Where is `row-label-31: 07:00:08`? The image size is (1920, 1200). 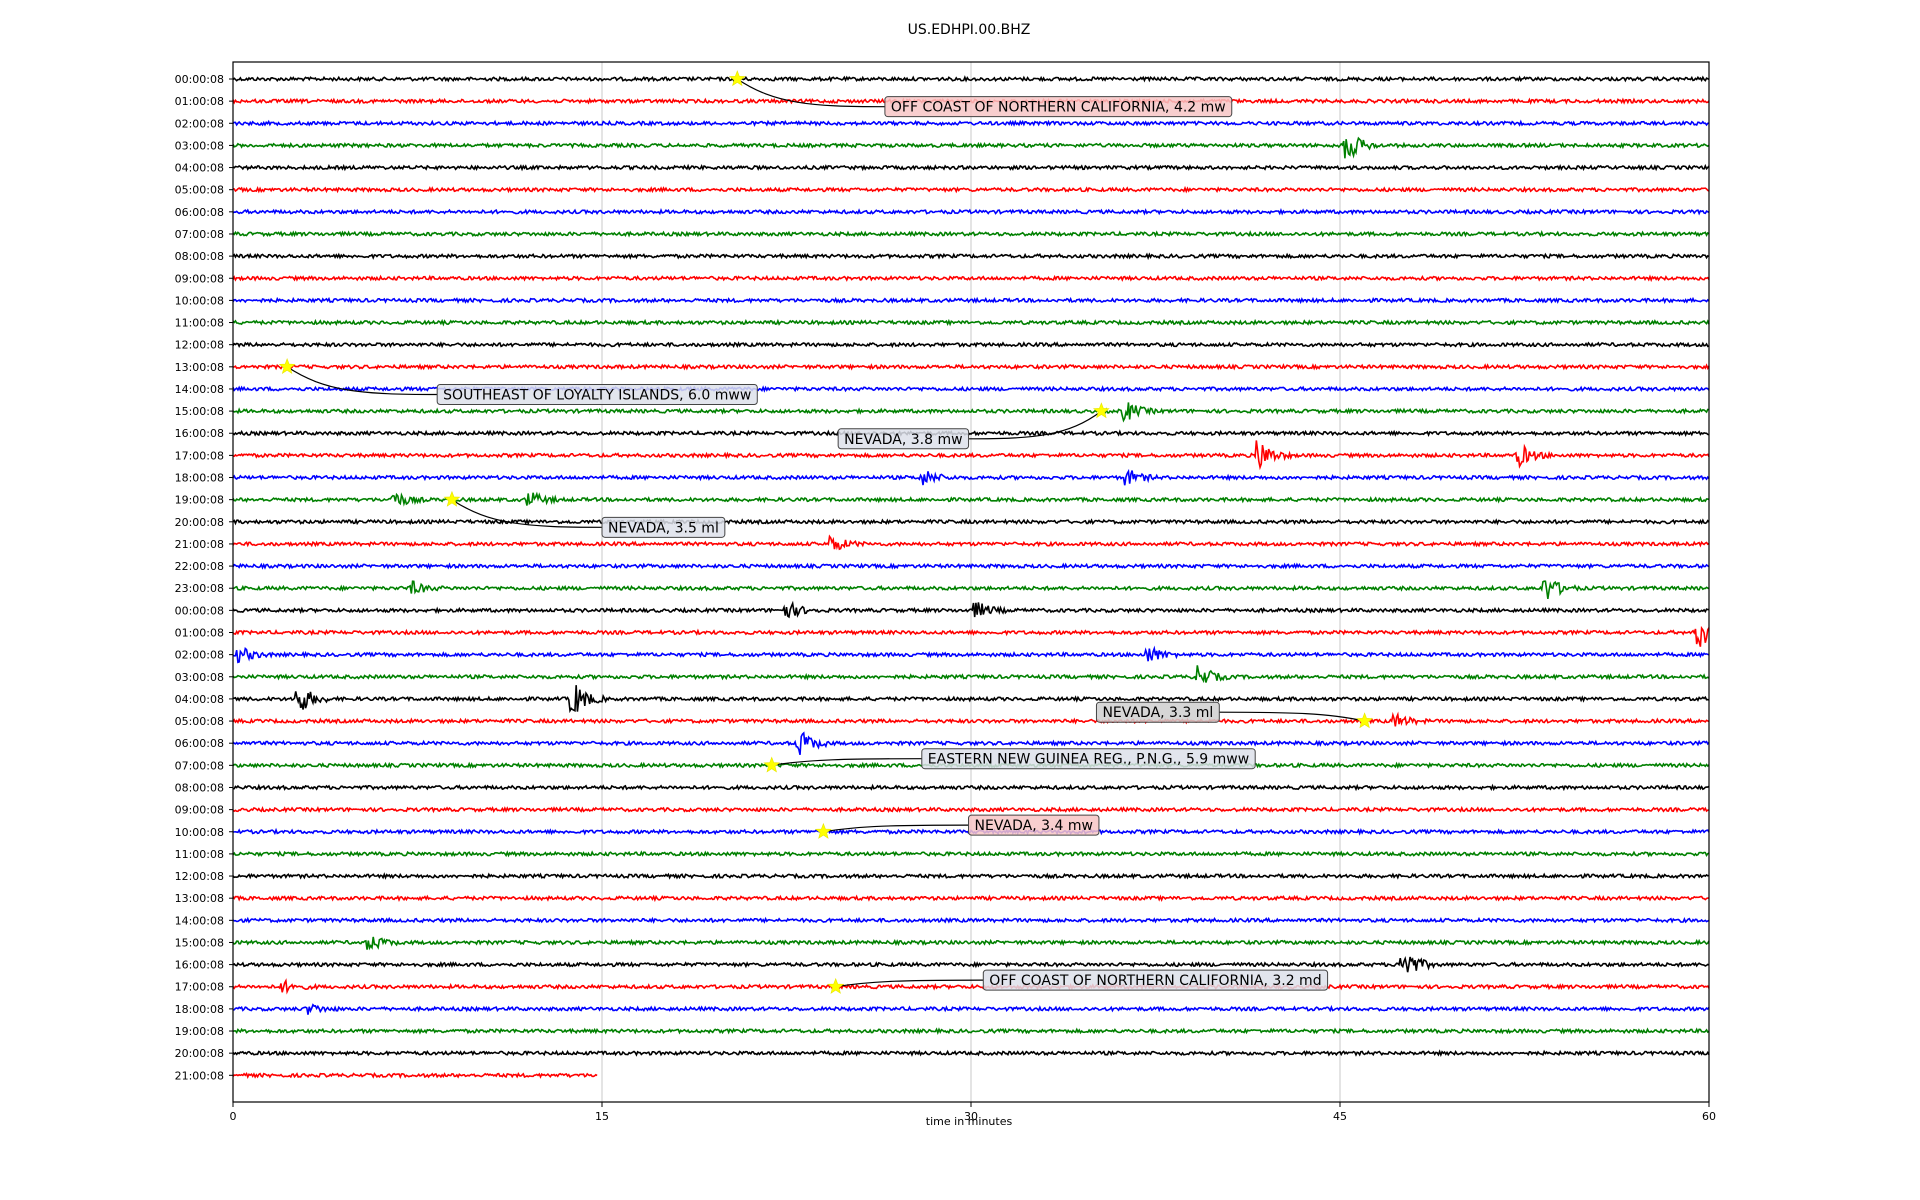
row-label-31: 07:00:08 is located at coordinates (199, 765).